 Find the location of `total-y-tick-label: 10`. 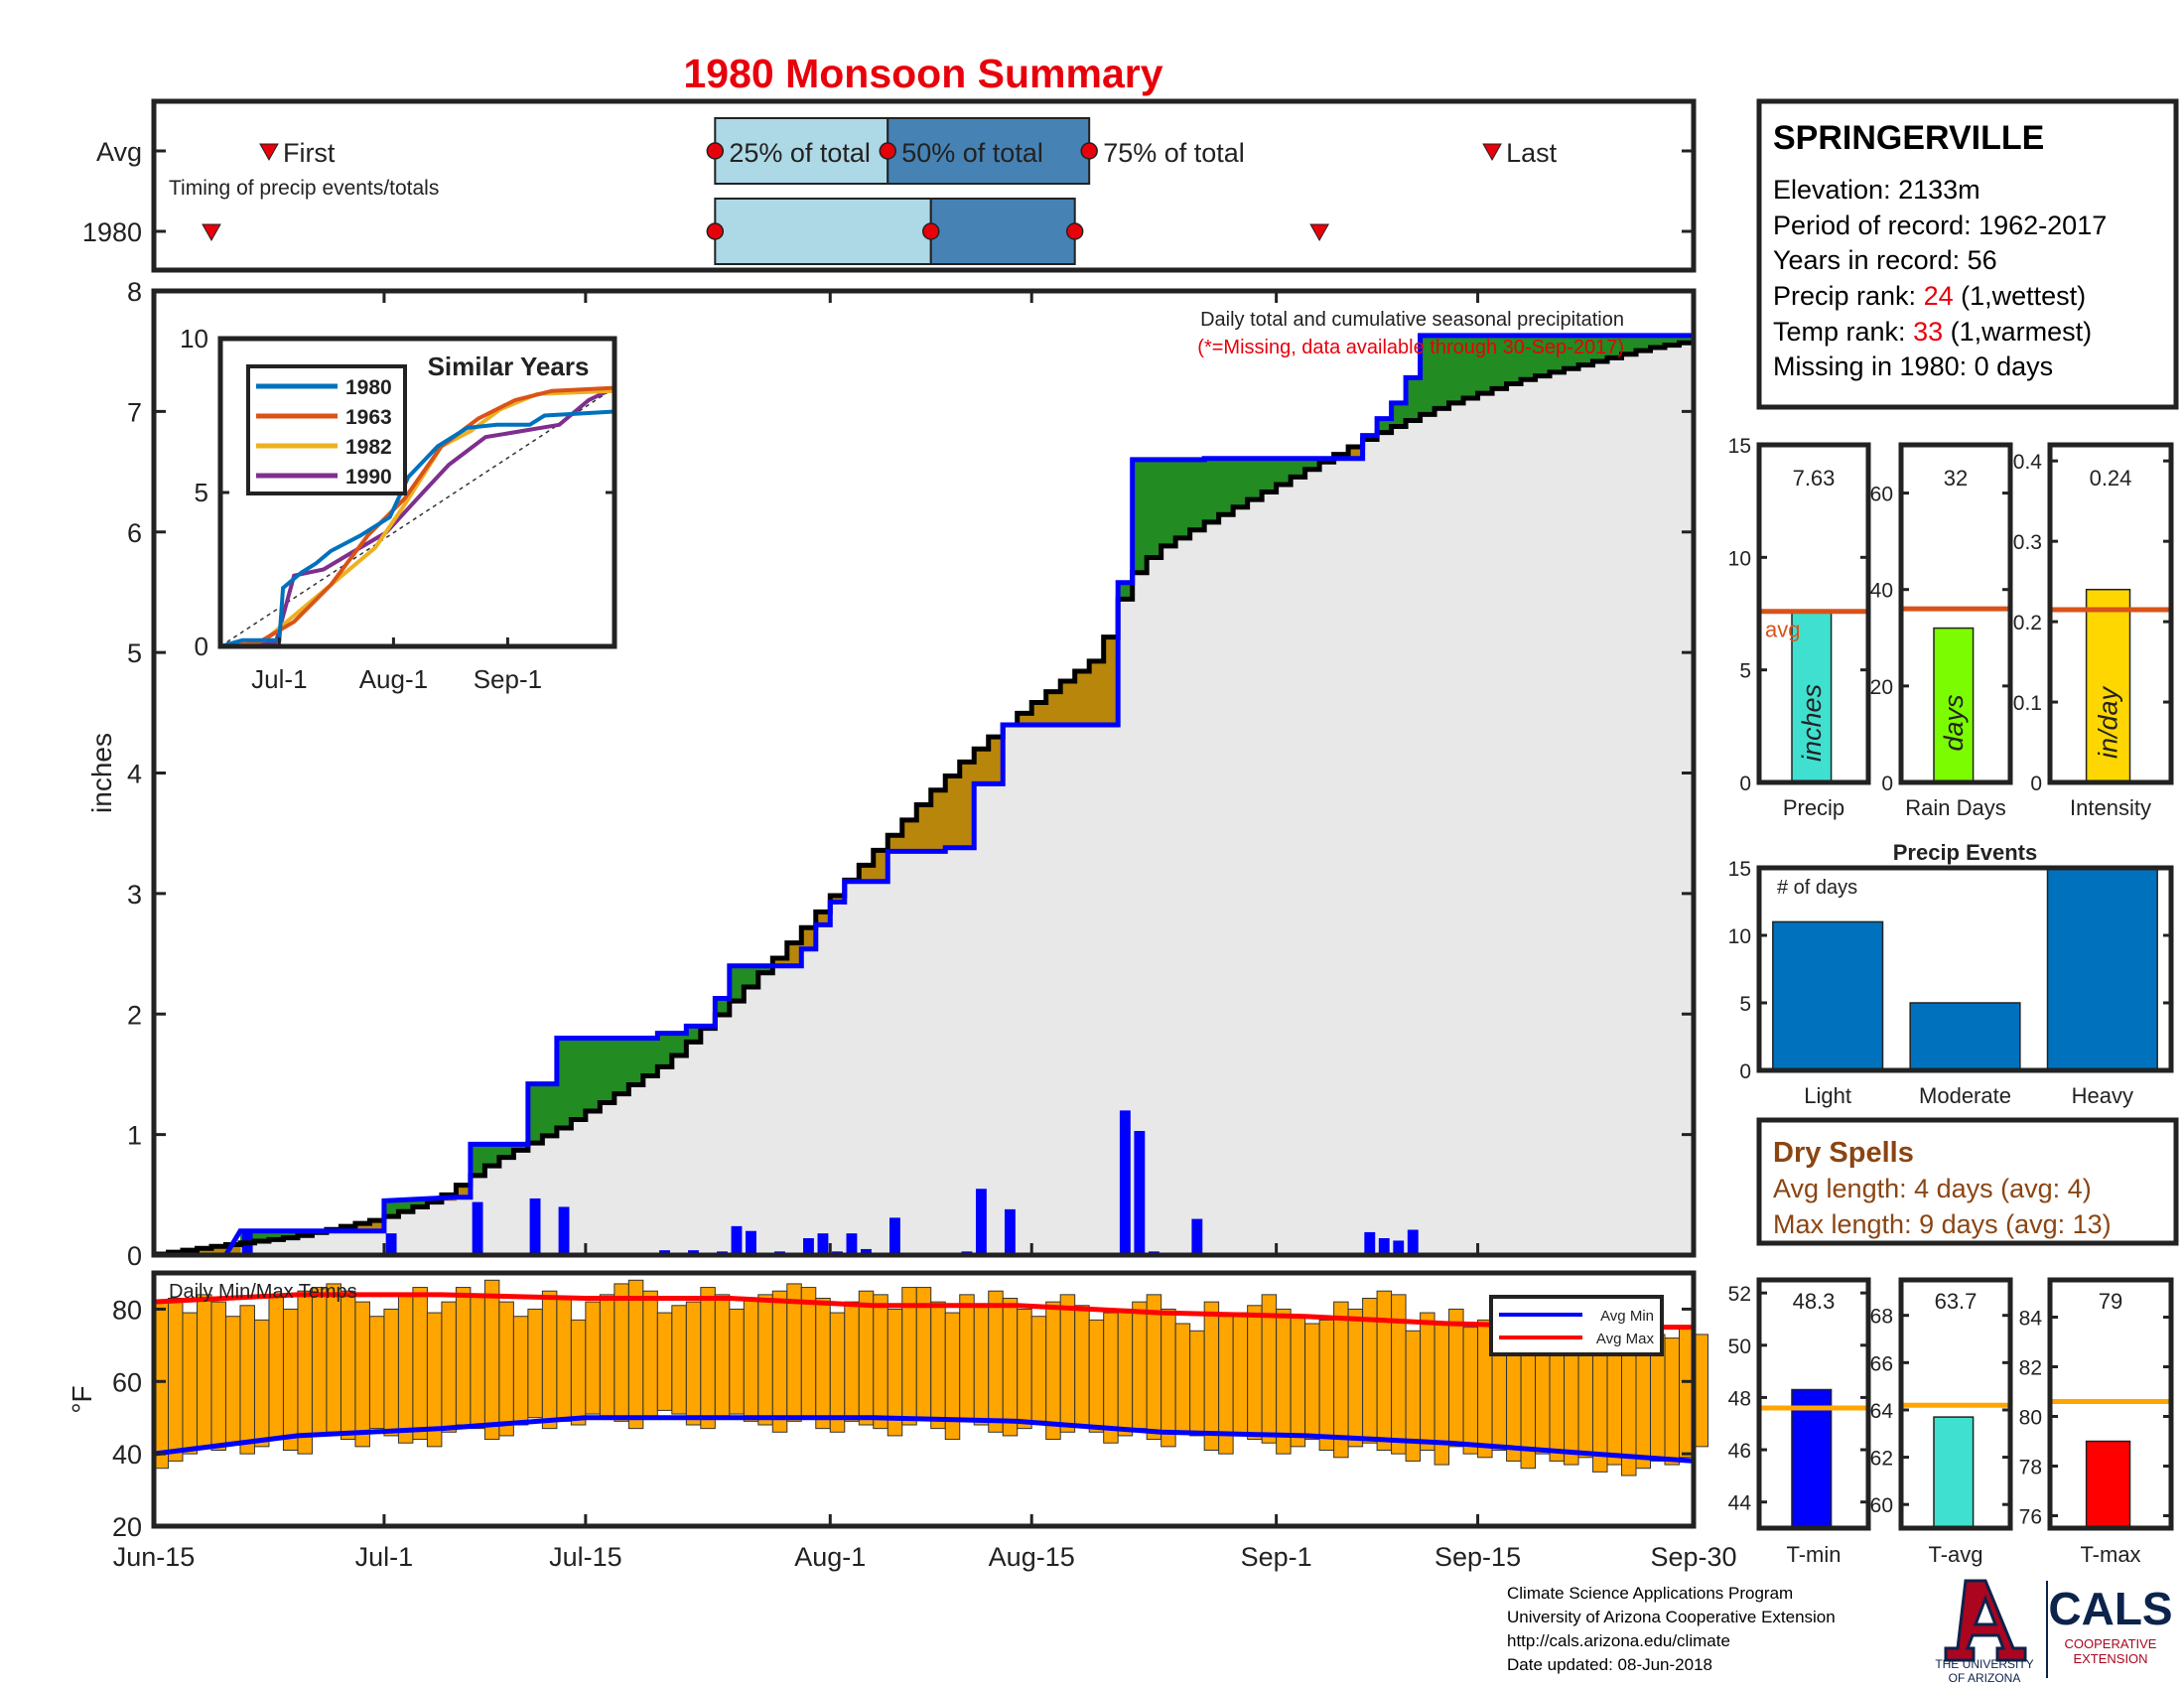

total-y-tick-label: 10 is located at coordinates (1739, 558).